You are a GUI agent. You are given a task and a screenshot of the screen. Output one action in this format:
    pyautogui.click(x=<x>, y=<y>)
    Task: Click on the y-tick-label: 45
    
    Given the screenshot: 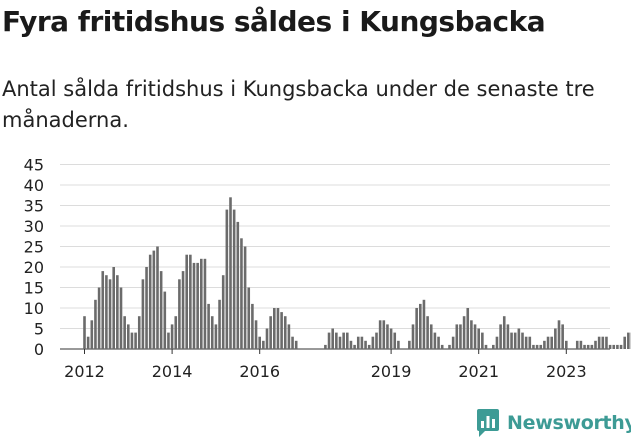 What is the action you would take?
    pyautogui.click(x=34, y=165)
    